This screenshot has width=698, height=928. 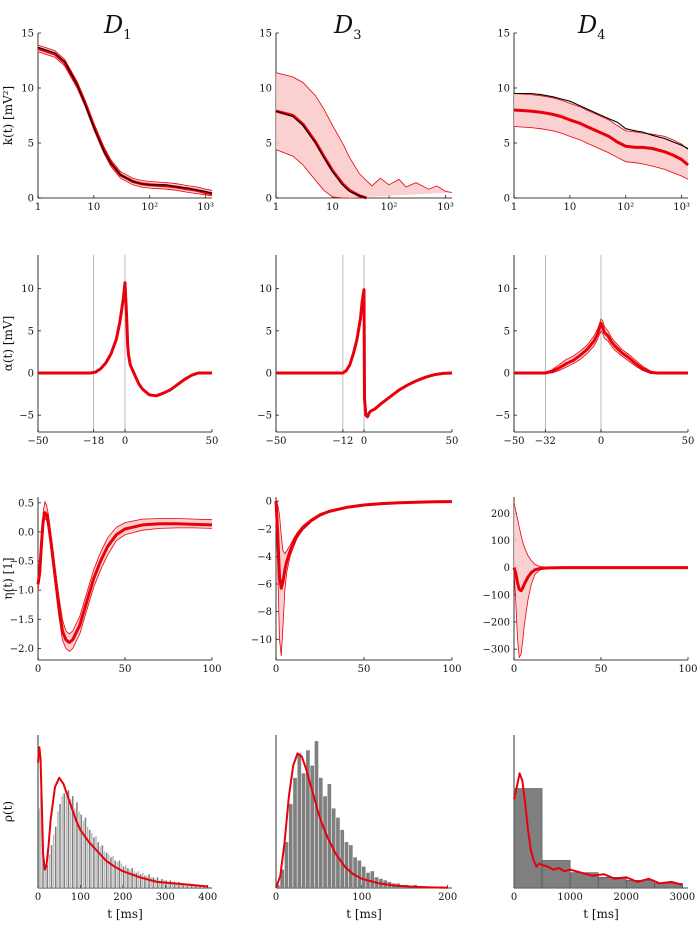 I want to click on x-tick-label: 1000, so click(x=569, y=897).